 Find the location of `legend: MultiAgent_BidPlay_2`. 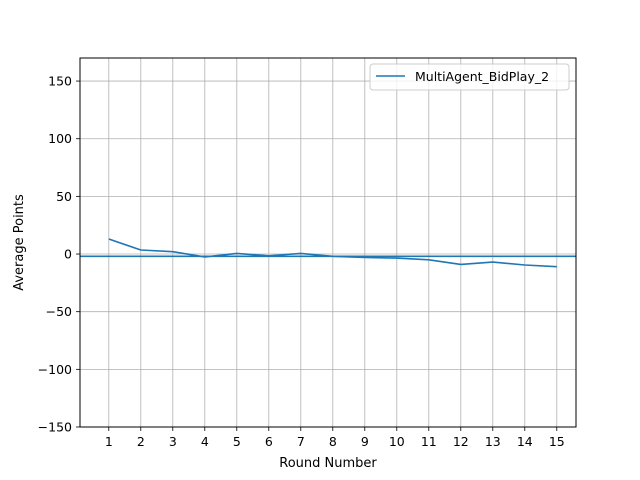

legend: MultiAgent_BidPlay_2 is located at coordinates (469, 77).